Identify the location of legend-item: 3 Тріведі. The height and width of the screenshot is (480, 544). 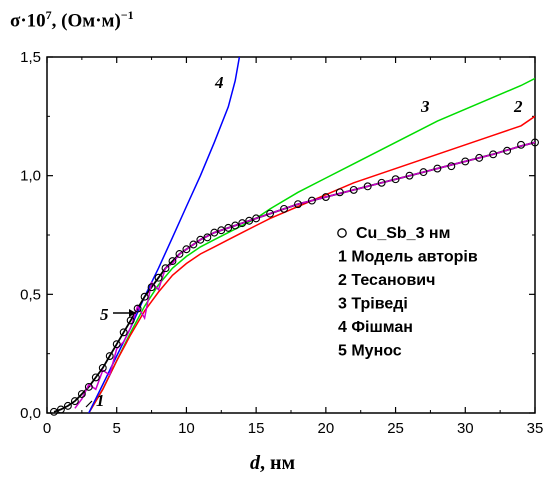
(373, 304).